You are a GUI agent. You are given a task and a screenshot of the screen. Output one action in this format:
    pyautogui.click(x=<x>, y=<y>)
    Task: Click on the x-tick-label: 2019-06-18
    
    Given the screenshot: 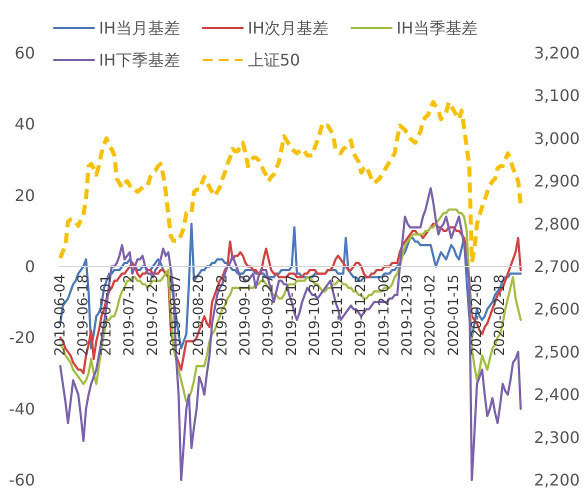 What is the action you would take?
    pyautogui.click(x=83, y=315)
    